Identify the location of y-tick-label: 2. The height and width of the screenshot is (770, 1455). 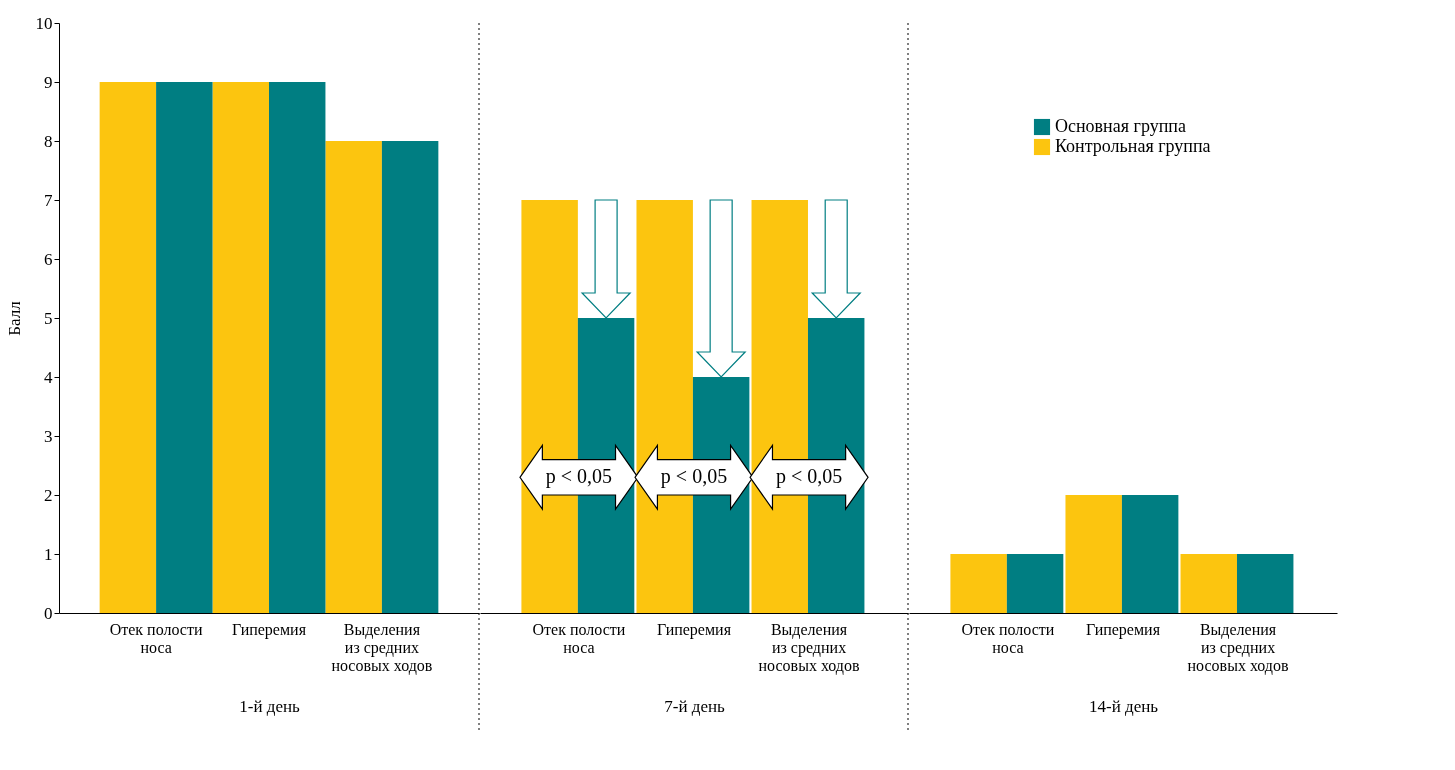
(48, 495).